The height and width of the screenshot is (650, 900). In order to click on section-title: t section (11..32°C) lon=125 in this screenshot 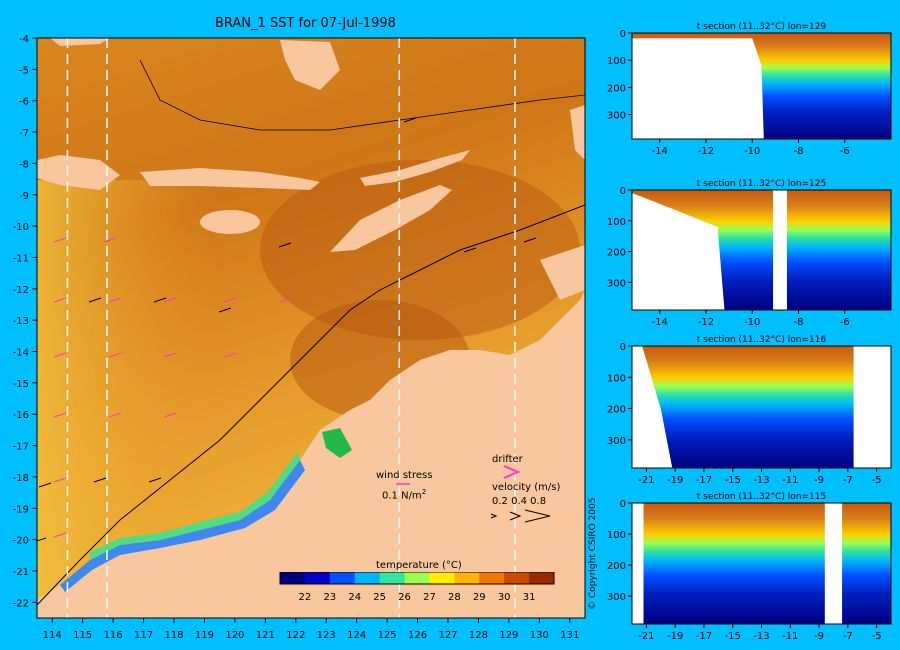, I will do `click(761, 184)`.